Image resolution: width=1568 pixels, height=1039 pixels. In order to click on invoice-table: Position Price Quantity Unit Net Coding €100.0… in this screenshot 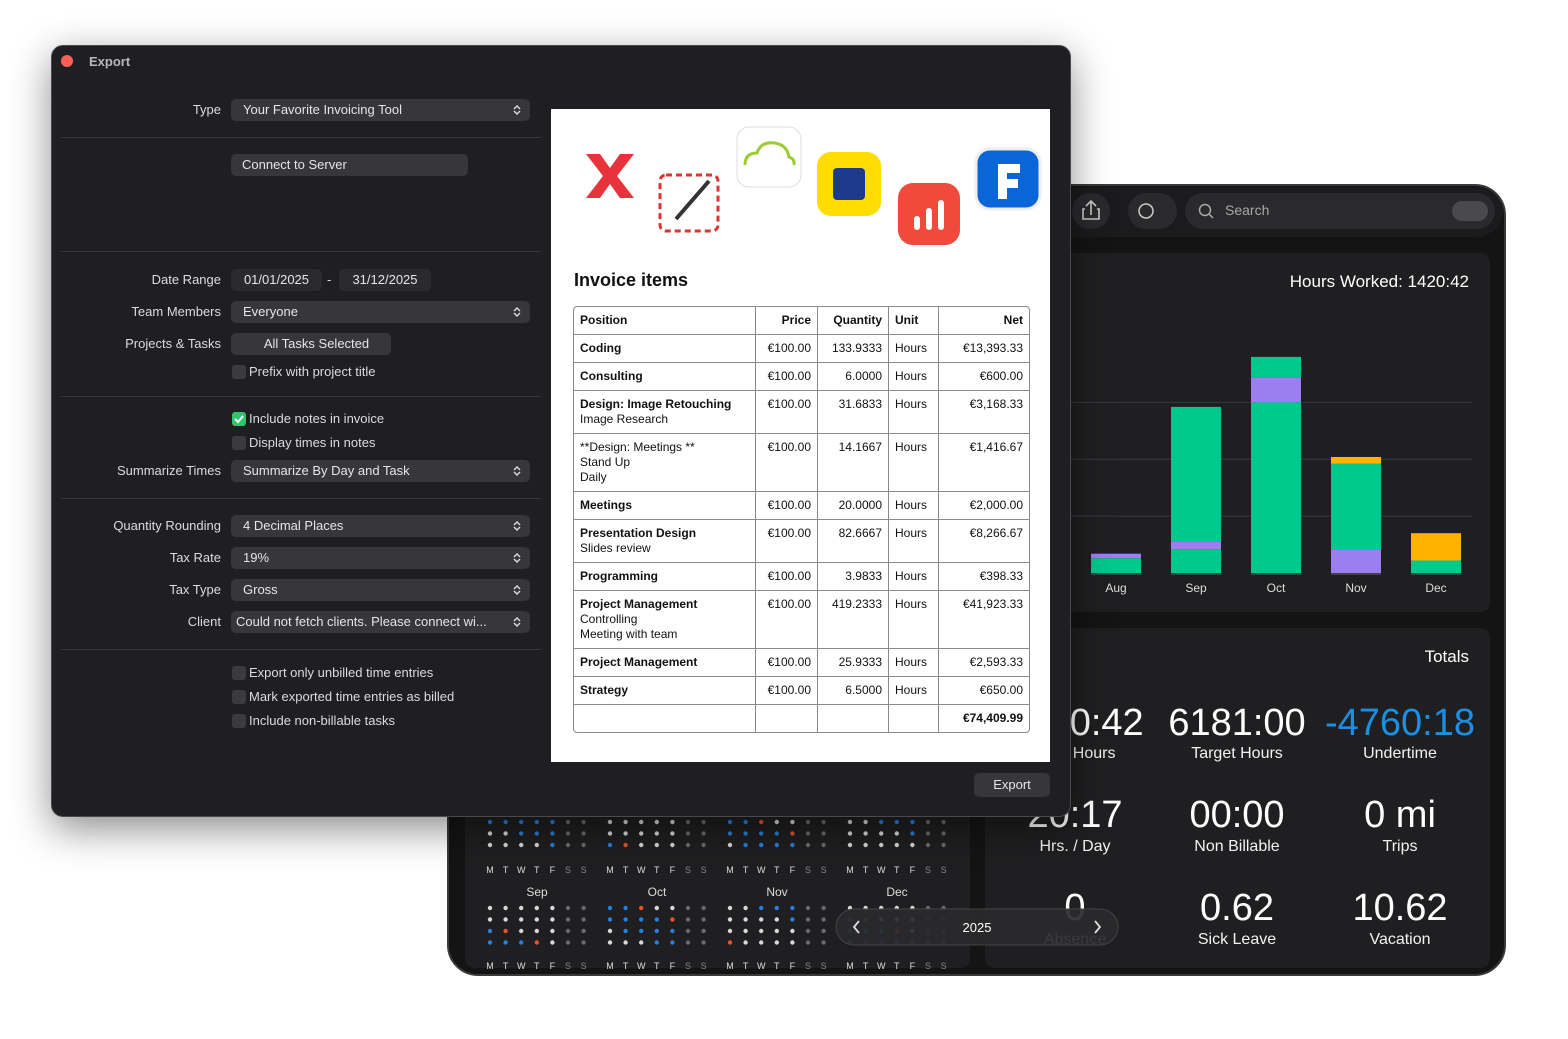, I will do `click(801, 519)`.